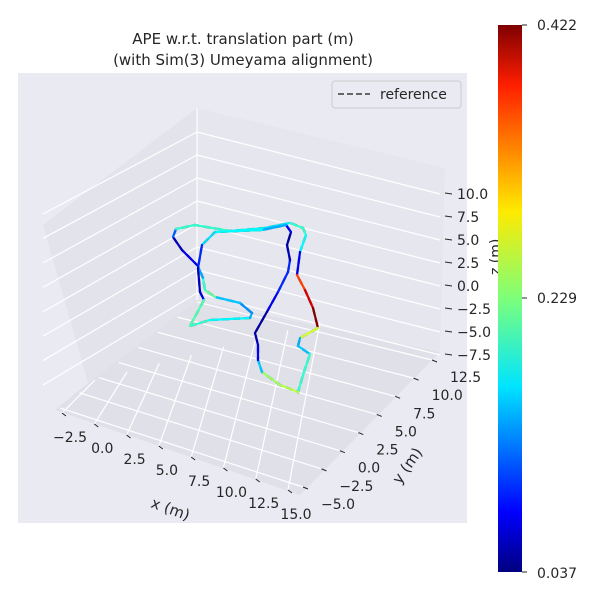 Image resolution: width=600 pixels, height=604 pixels. Describe the element at coordinates (557, 26) in the screenshot. I see `colorbar-tick-max: 0.422` at that location.